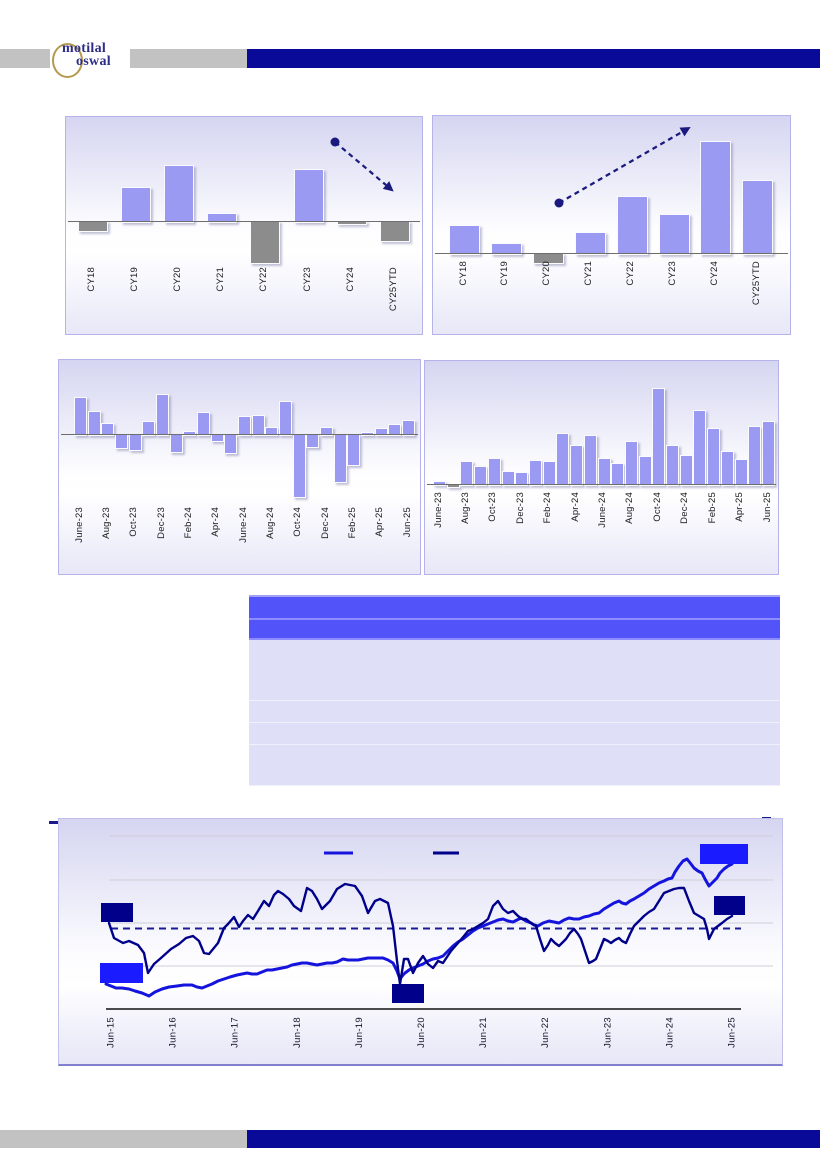 This screenshot has height=1169, width=827. I want to click on logo-ring-icon, so click(67, 60).